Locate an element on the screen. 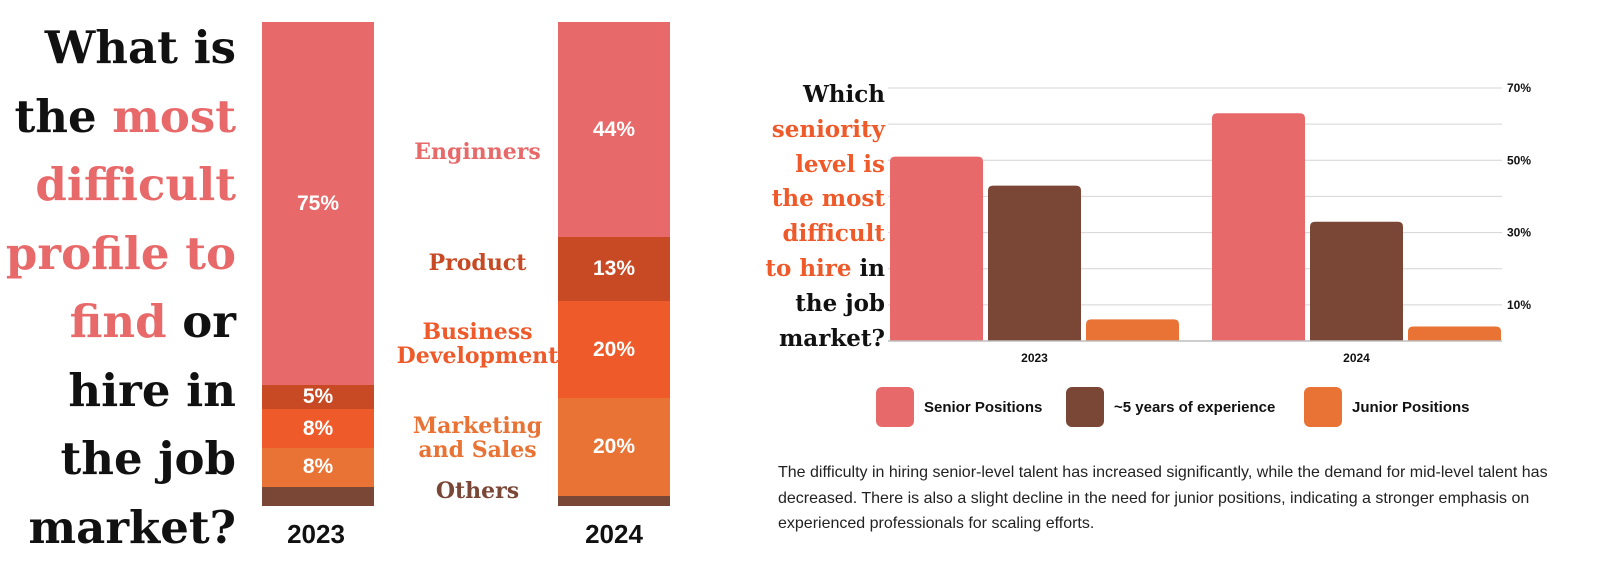 This screenshot has height=573, width=1600. x-tick-label: 2023 is located at coordinates (1034, 358).